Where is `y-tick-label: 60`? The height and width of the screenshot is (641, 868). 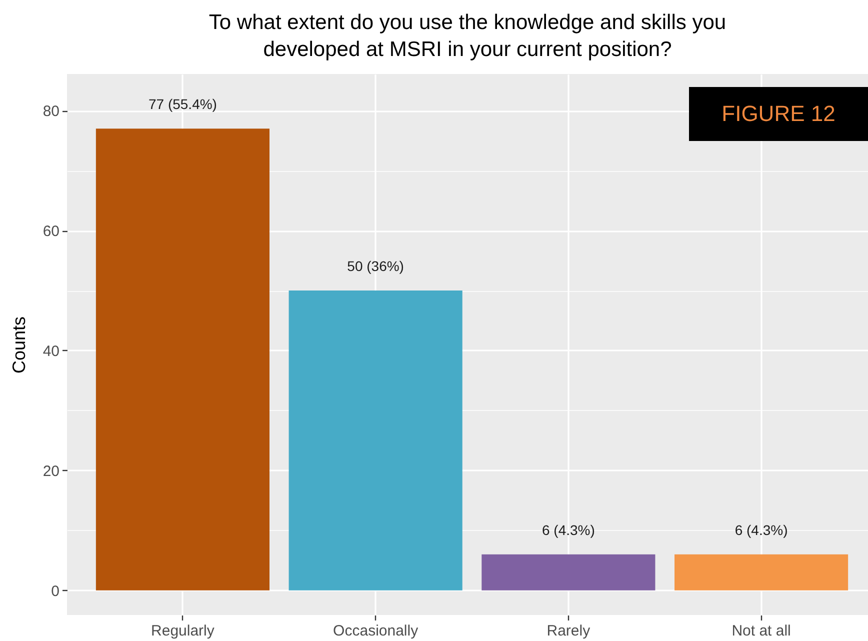 y-tick-label: 60 is located at coordinates (51, 231).